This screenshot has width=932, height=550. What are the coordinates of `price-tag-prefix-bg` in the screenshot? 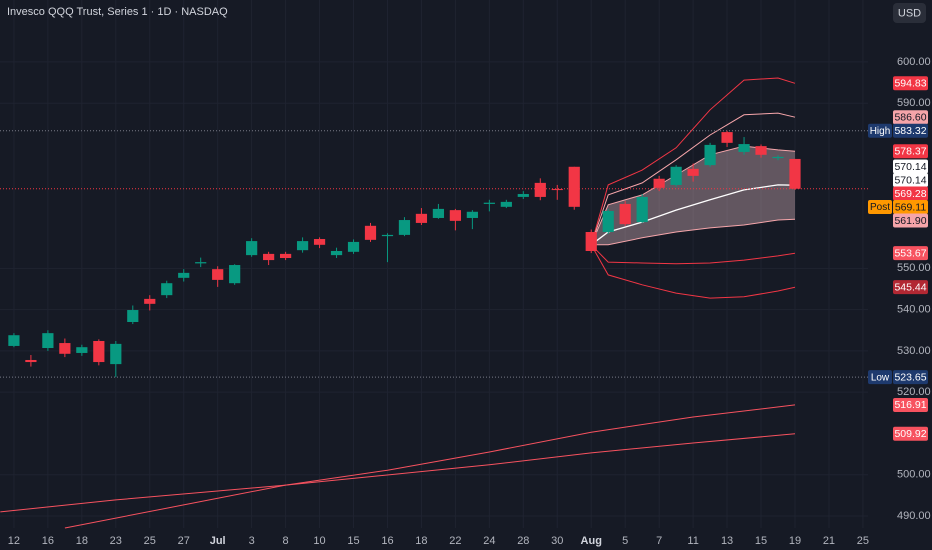 It's located at (880, 377).